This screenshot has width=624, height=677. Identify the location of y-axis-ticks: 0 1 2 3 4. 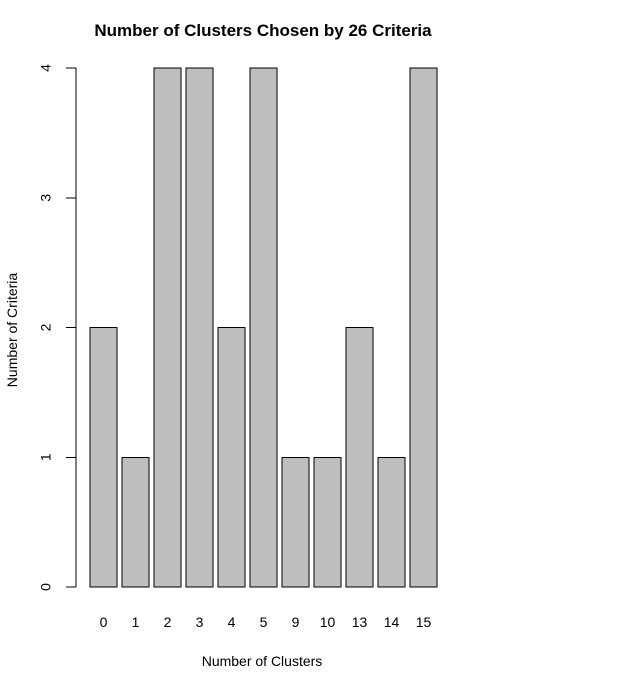
(57, 327).